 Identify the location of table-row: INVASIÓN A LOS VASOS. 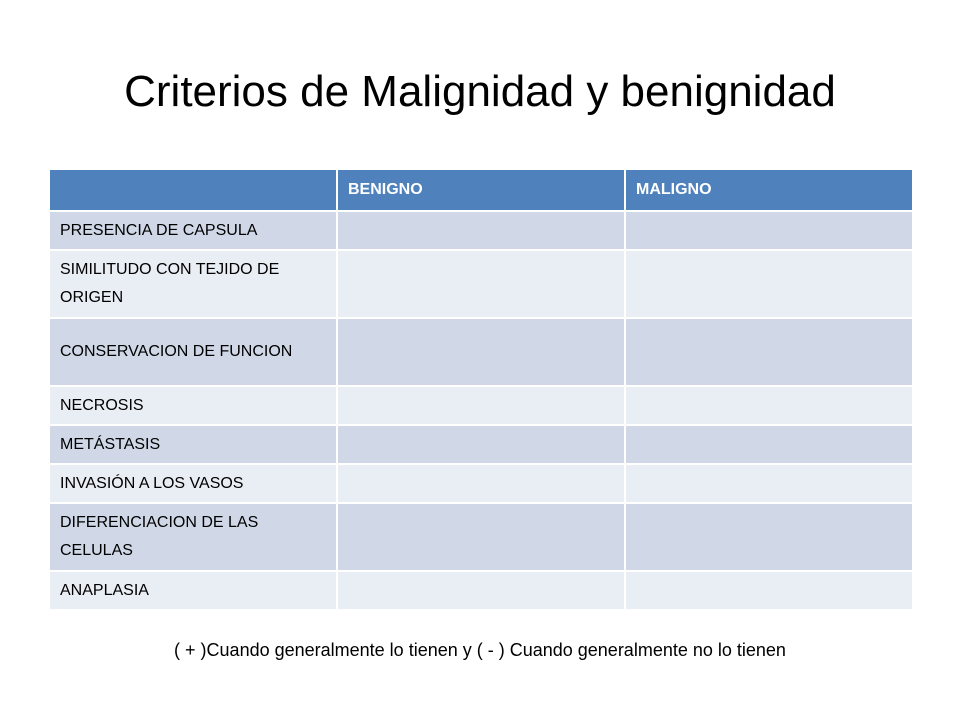
(481, 483).